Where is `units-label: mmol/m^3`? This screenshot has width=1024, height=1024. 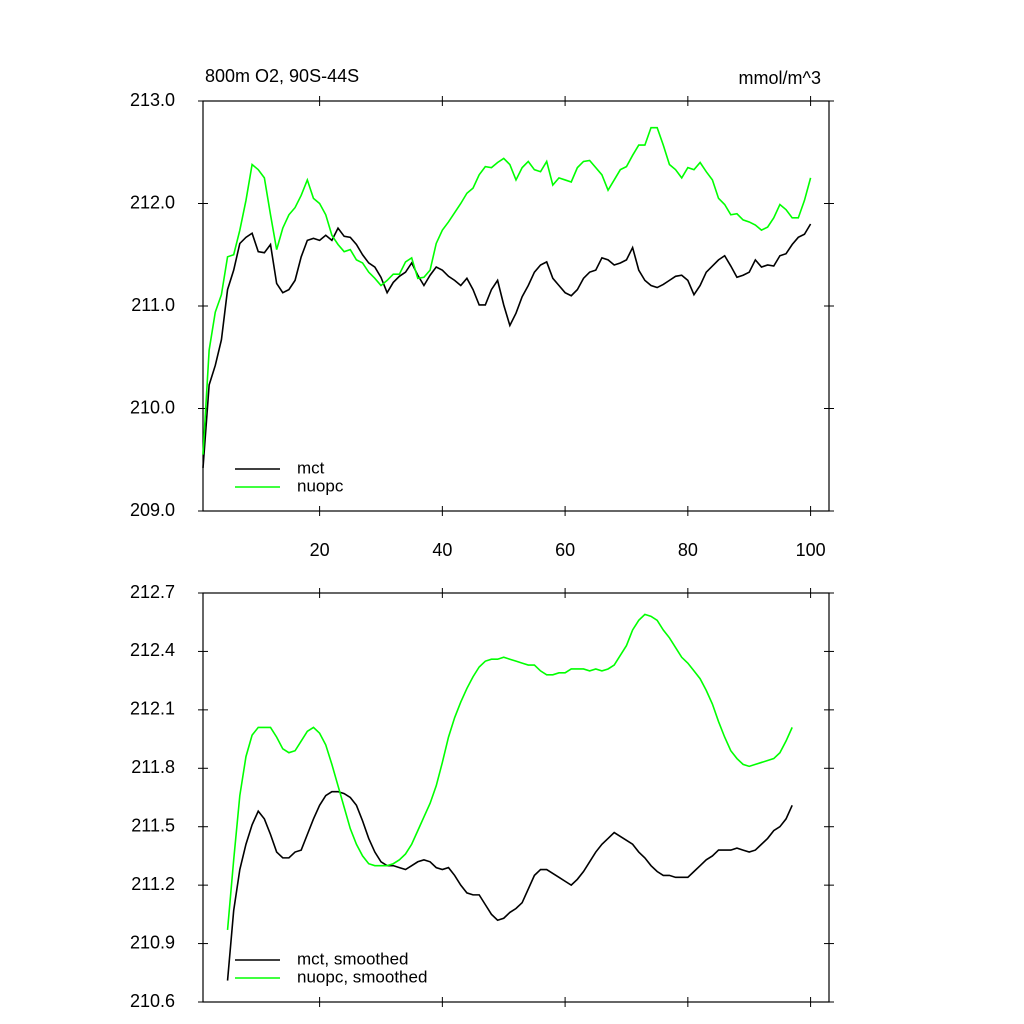 units-label: mmol/m^3 is located at coordinates (780, 78).